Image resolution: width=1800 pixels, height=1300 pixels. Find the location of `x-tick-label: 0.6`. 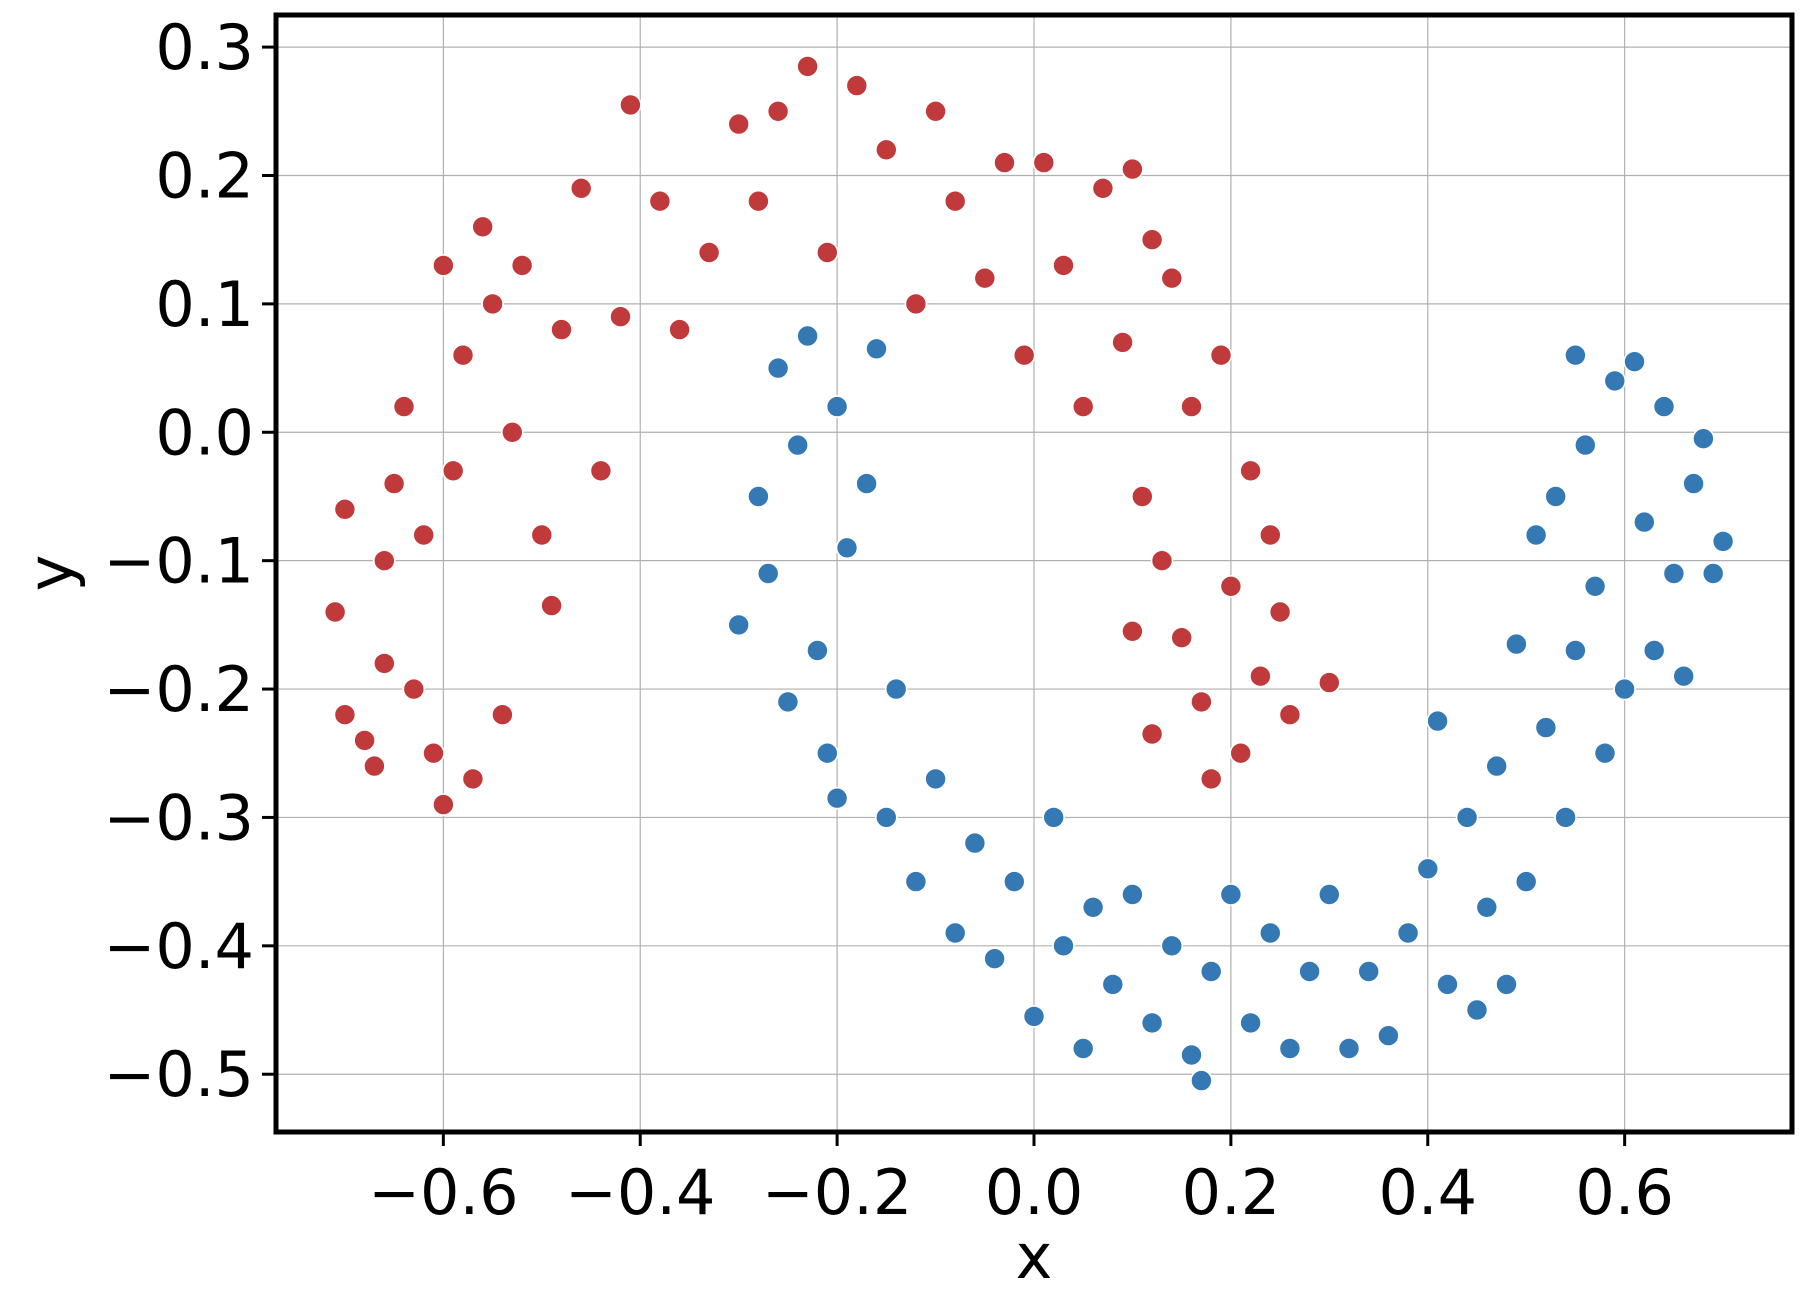

x-tick-label: 0.6 is located at coordinates (1624, 1192).